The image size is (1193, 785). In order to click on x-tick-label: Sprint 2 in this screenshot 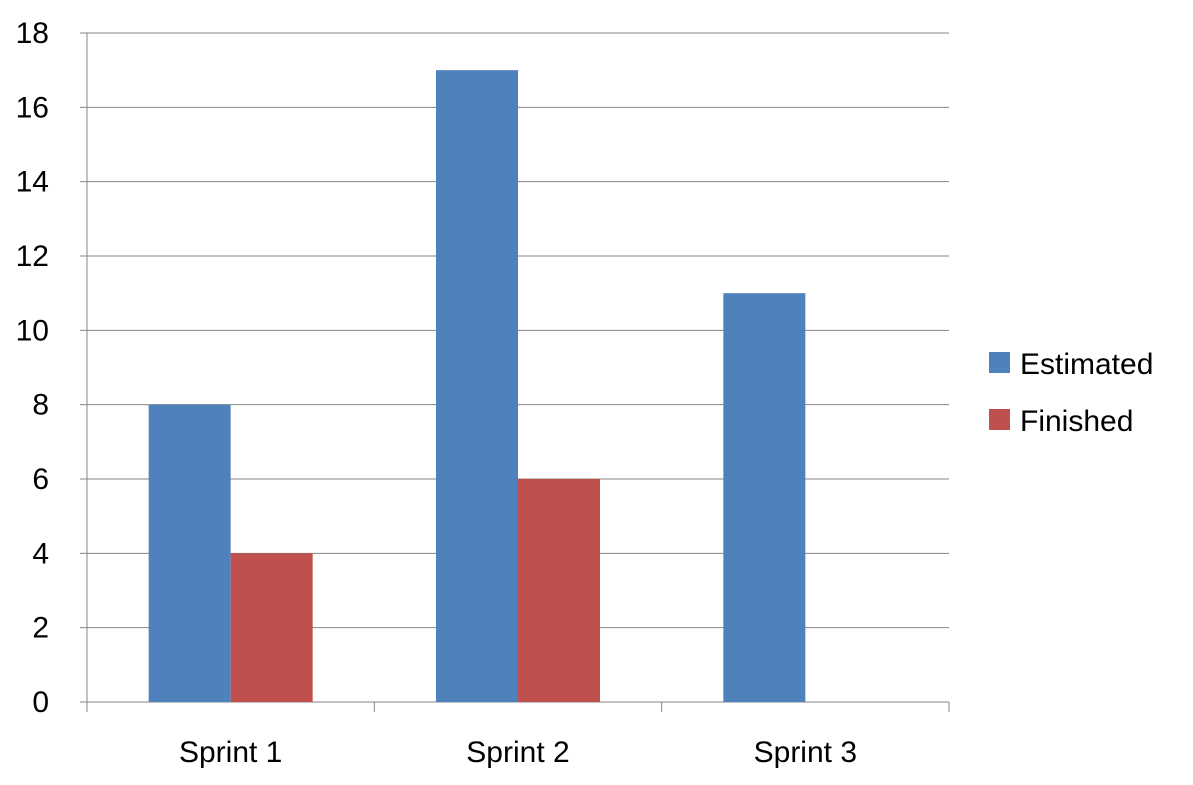, I will do `click(517, 752)`.